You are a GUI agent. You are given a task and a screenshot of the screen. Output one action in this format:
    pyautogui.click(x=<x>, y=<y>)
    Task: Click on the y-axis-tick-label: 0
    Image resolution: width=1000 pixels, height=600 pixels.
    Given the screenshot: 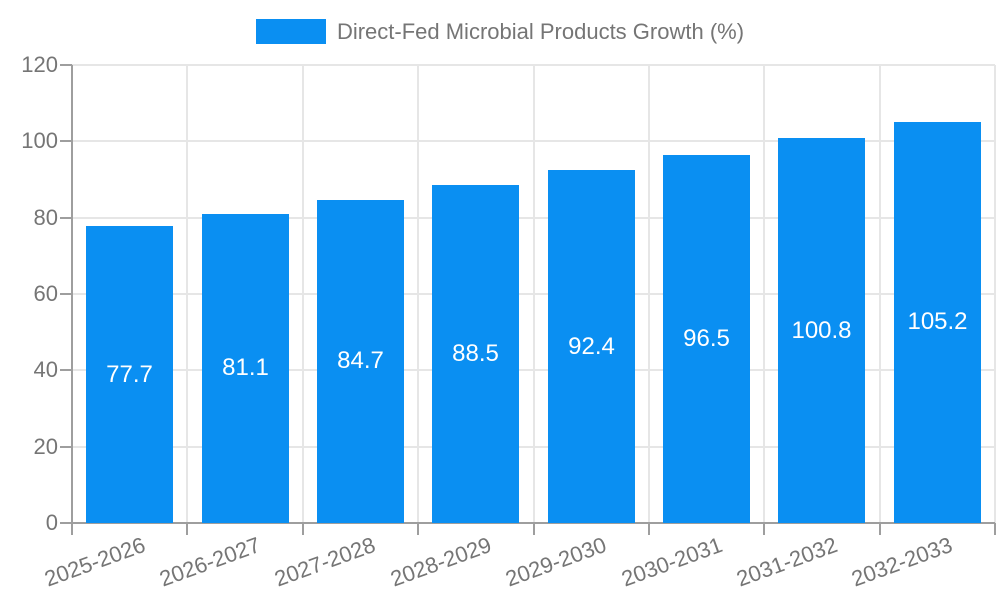 What is the action you would take?
    pyautogui.click(x=51, y=522)
    